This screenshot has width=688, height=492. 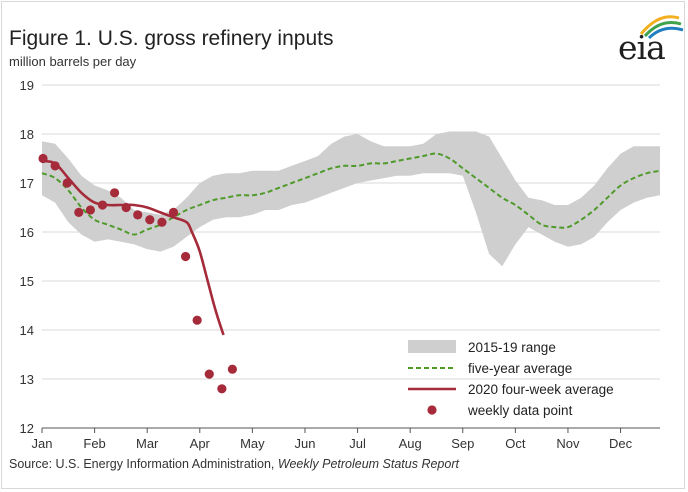 What do you see at coordinates (432, 346) in the screenshot?
I see `legend-swatch-range` at bounding box center [432, 346].